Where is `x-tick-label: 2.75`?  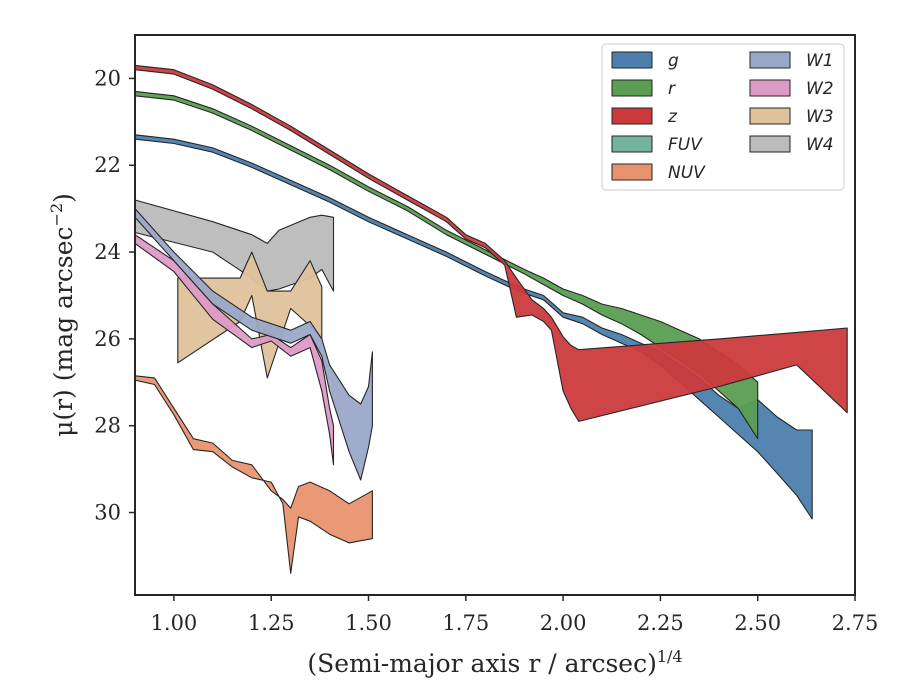
x-tick-label: 2.75 is located at coordinates (855, 623).